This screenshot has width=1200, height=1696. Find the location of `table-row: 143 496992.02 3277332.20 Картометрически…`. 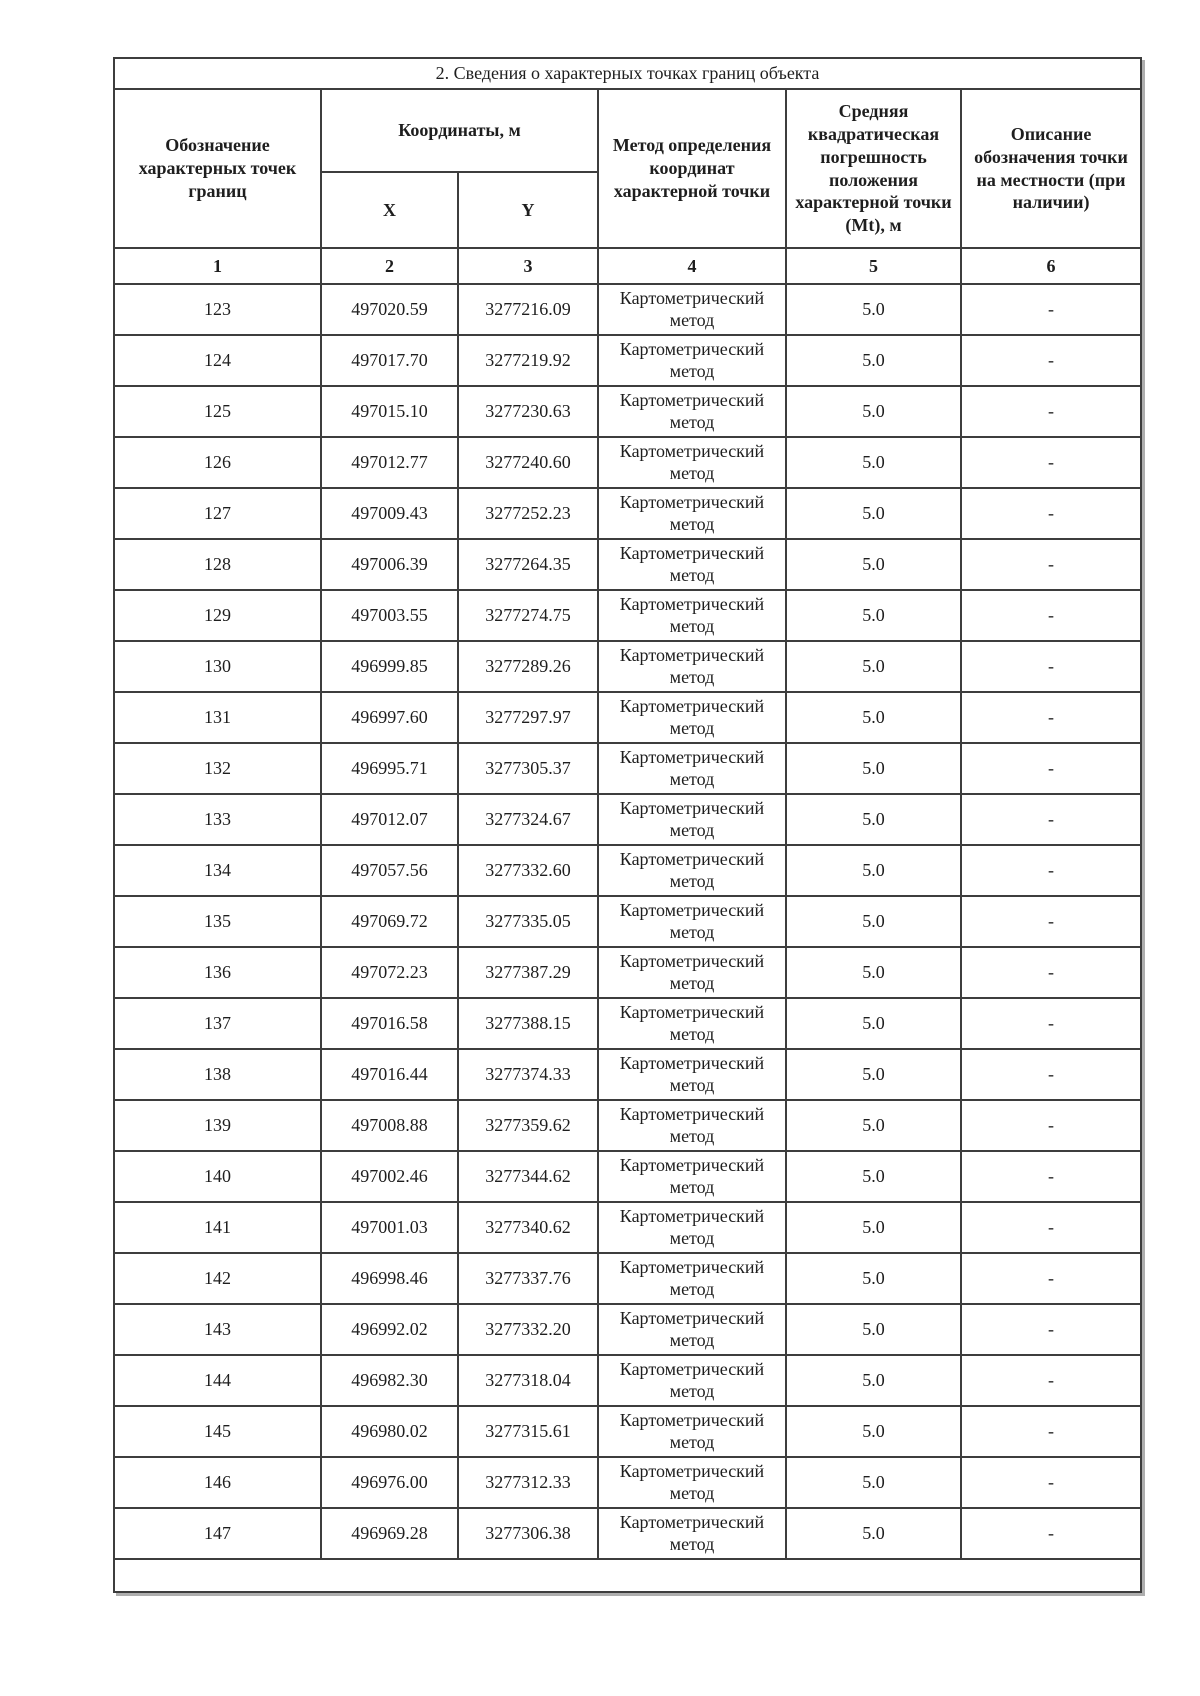

table-row: 143 496992.02 3277332.20 Картометрически… is located at coordinates (628, 1329).